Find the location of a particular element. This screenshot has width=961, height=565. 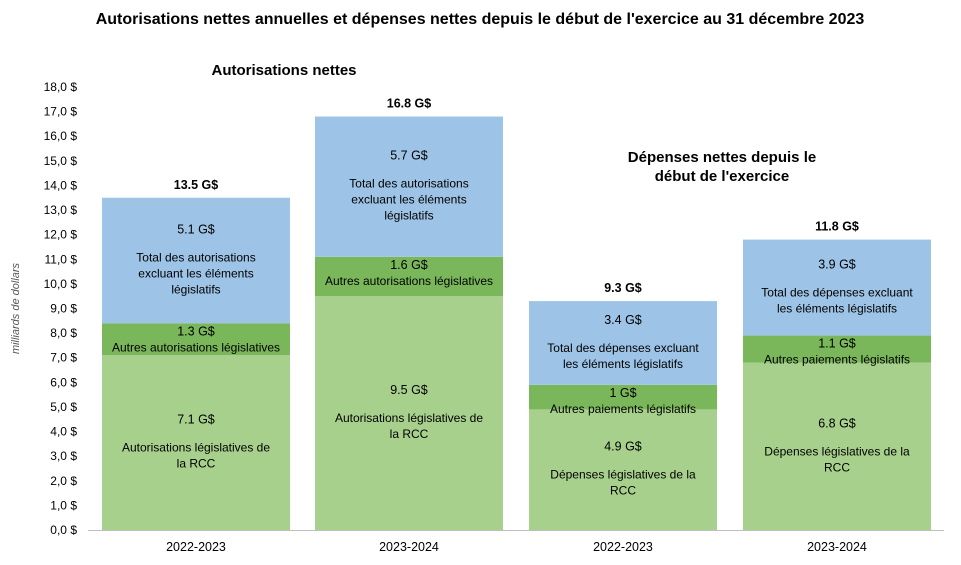

y-tick-label: 2,0 $ is located at coordinates (63, 481).